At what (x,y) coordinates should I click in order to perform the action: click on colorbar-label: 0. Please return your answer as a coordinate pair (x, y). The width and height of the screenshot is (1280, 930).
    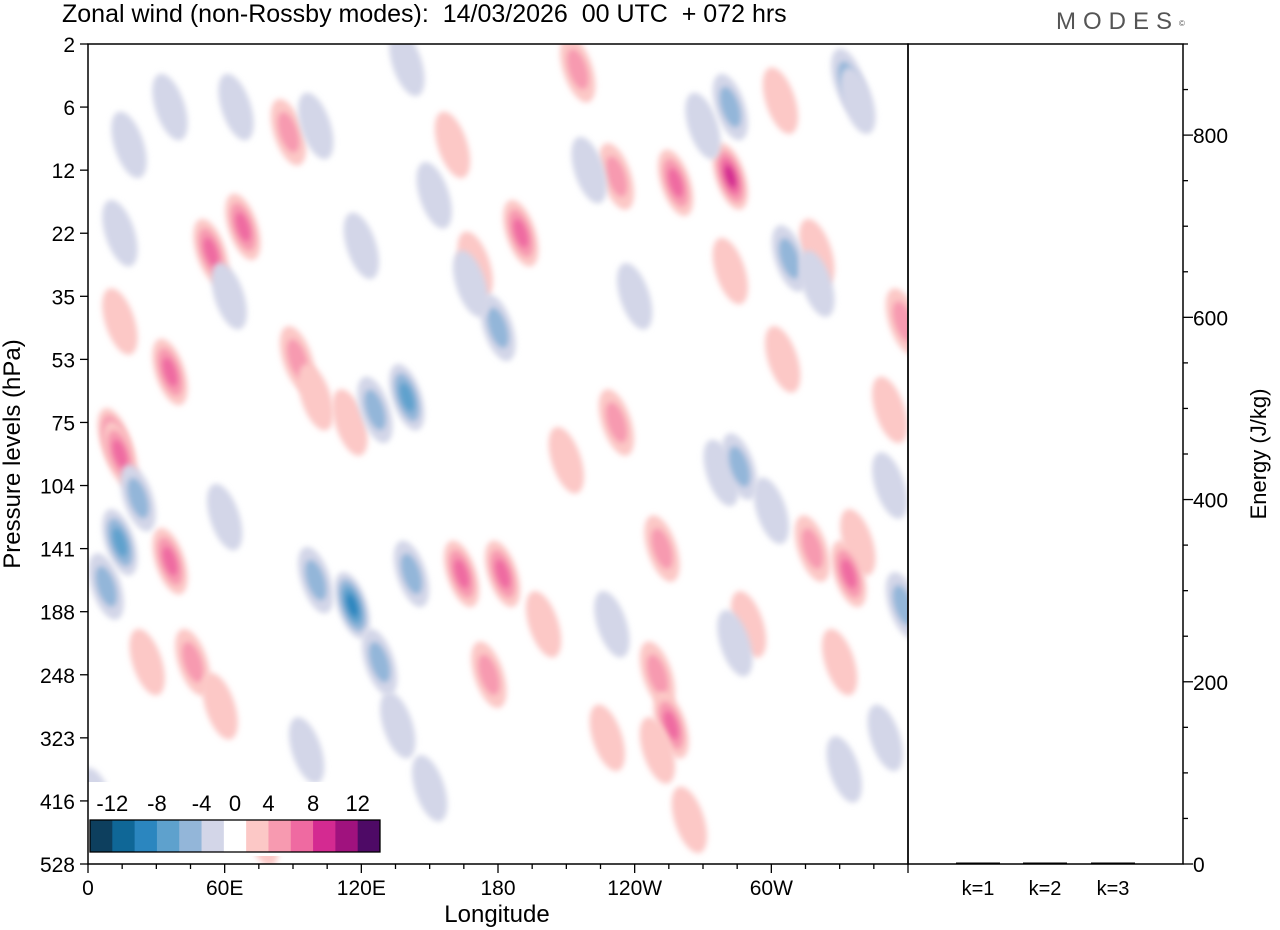
    Looking at the image, I should click on (235, 803).